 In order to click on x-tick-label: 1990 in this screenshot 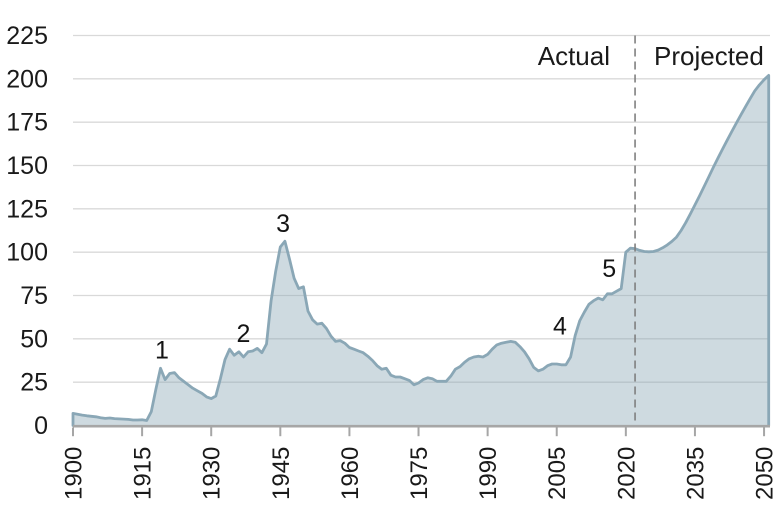, I will do `click(488, 473)`.